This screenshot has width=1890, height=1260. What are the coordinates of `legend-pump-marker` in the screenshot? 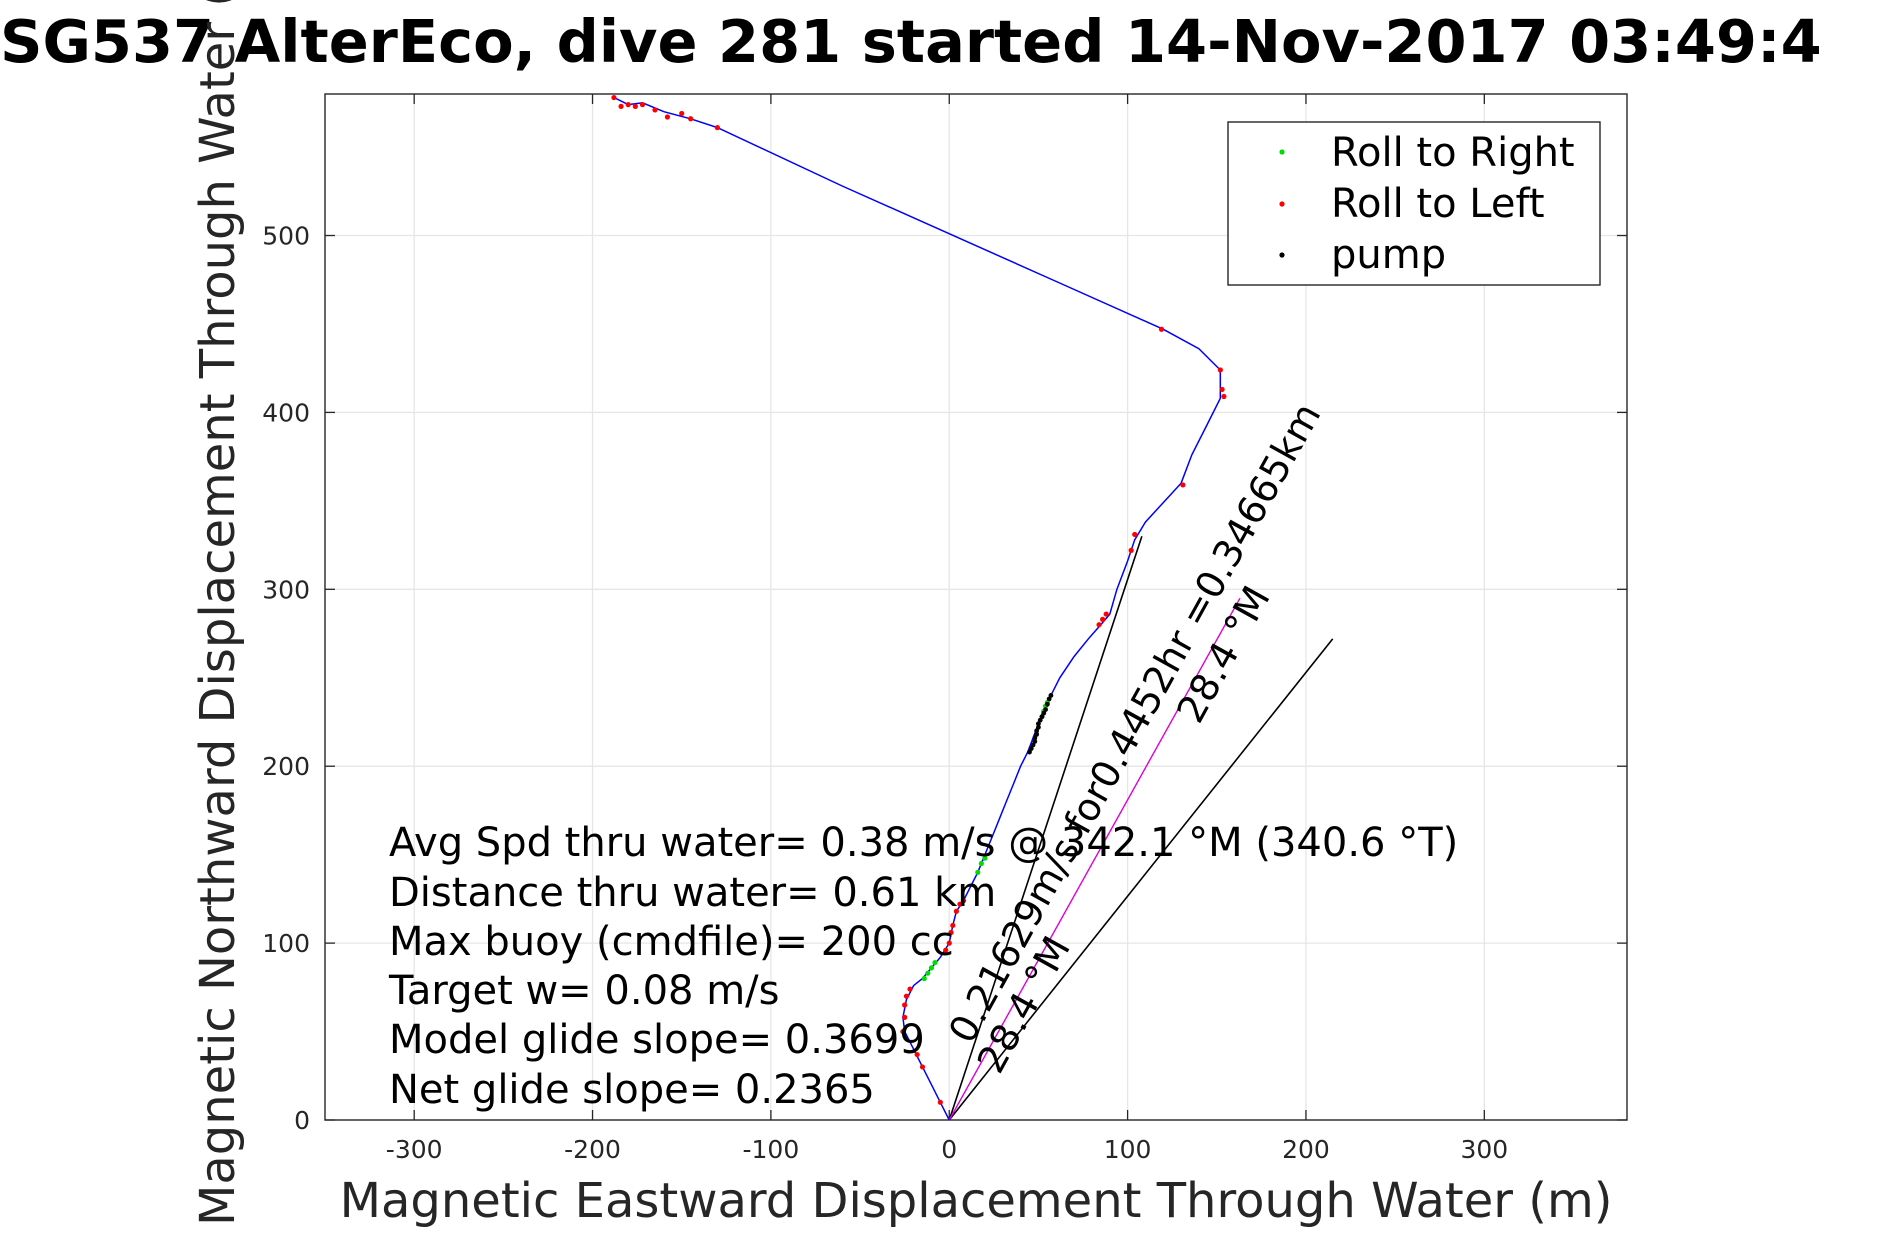 It's located at (1282, 255).